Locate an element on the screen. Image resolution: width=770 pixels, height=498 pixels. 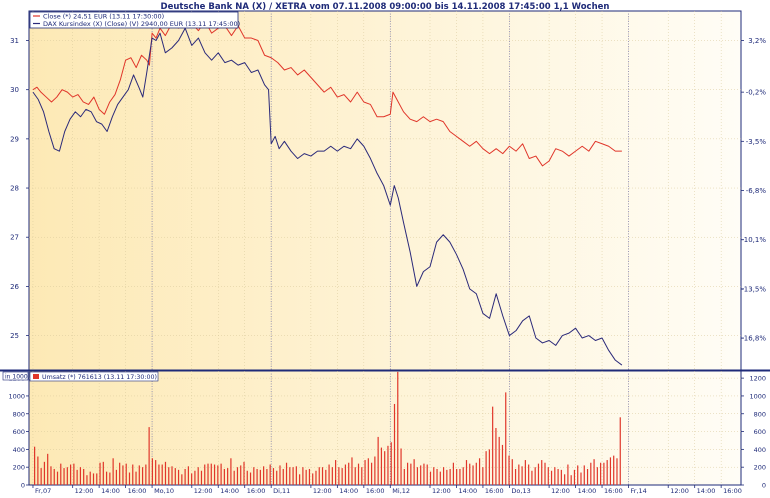
volume-y-label: 800 is located at coordinates (19, 414).